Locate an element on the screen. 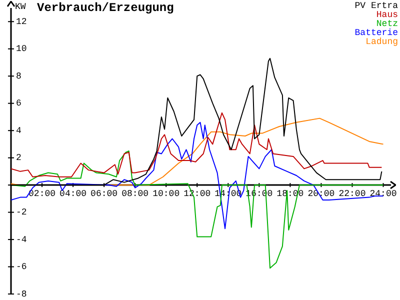 The width and height of the screenshot is (400, 300). y-tick-label: -4 is located at coordinates (21, 239).